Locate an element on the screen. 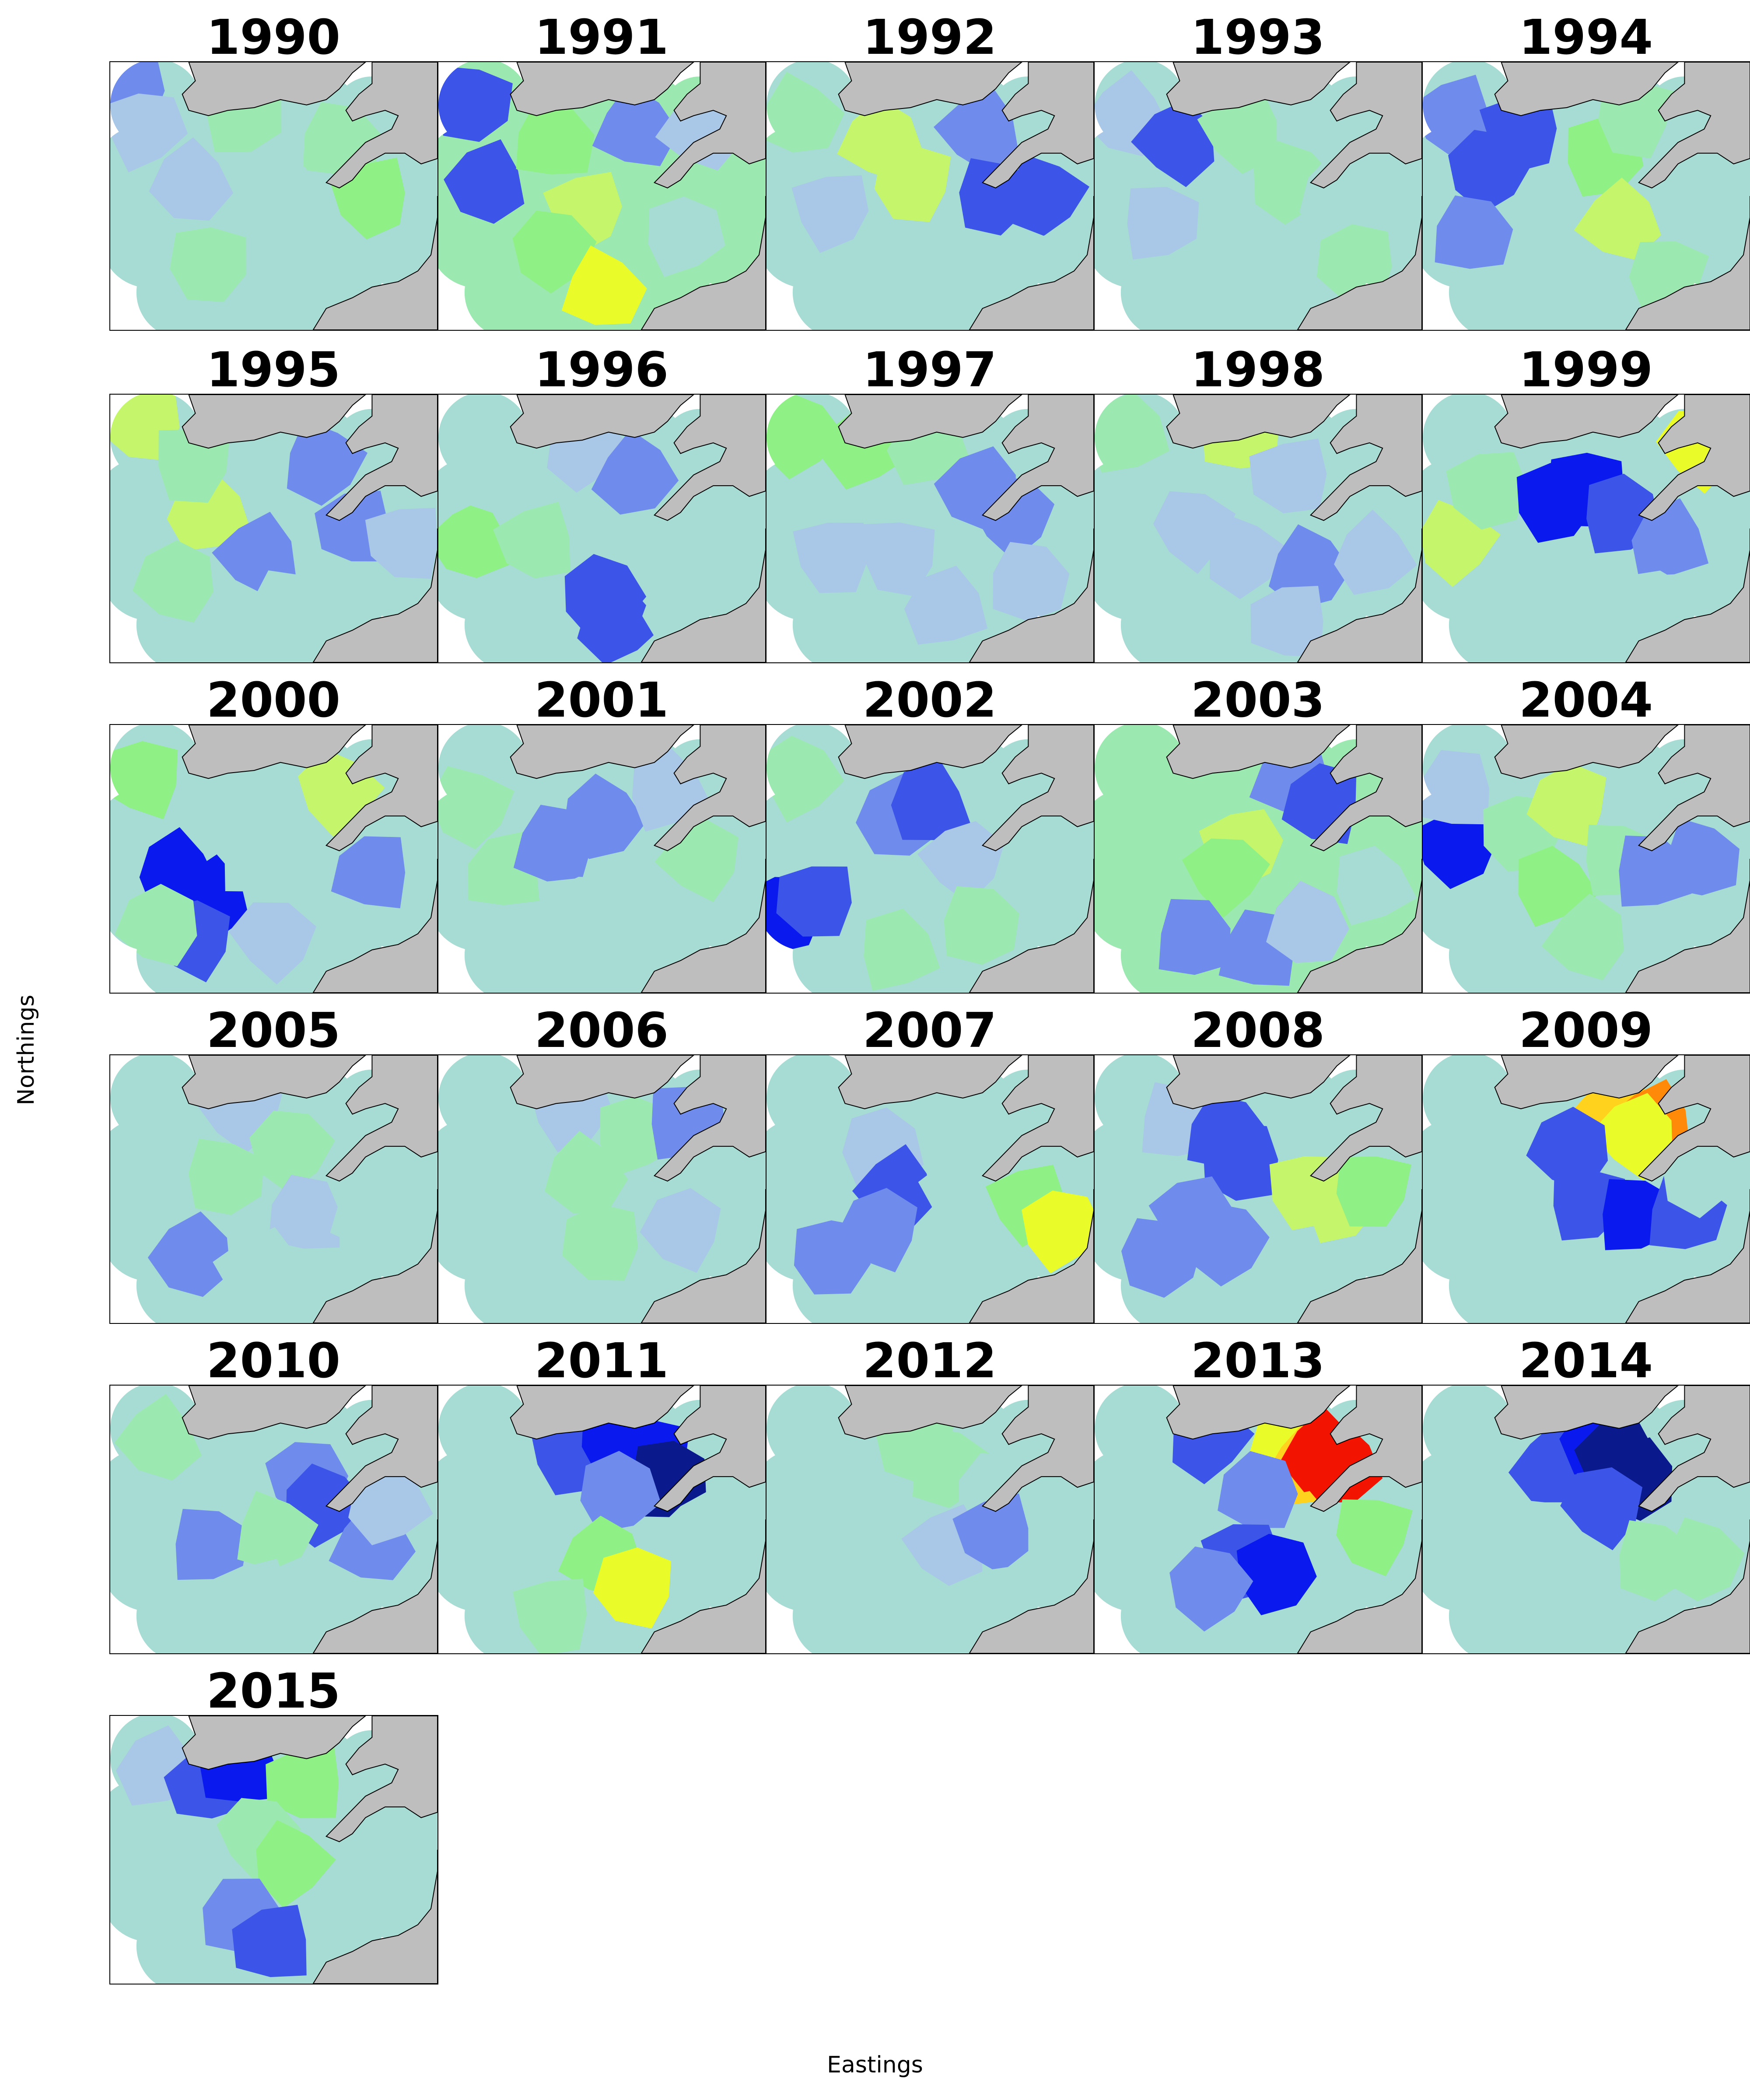  panel-title: 1996 is located at coordinates (601, 370).